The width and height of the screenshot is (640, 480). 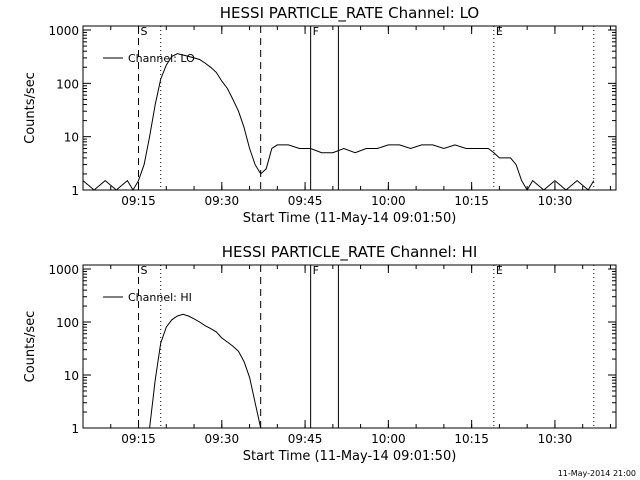 What do you see at coordinates (161, 58) in the screenshot?
I see `legend-label: Channel: LO` at bounding box center [161, 58].